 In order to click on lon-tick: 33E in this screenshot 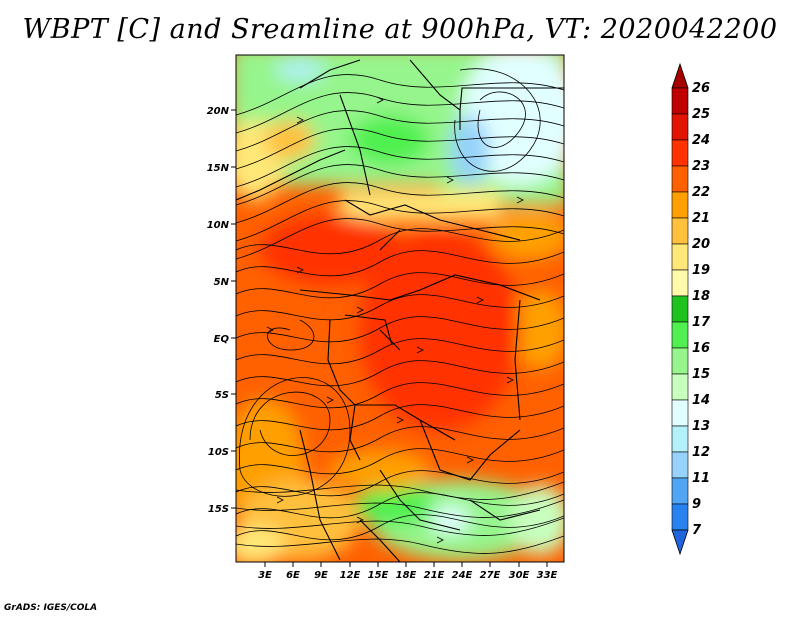, I will do `click(547, 571)`.